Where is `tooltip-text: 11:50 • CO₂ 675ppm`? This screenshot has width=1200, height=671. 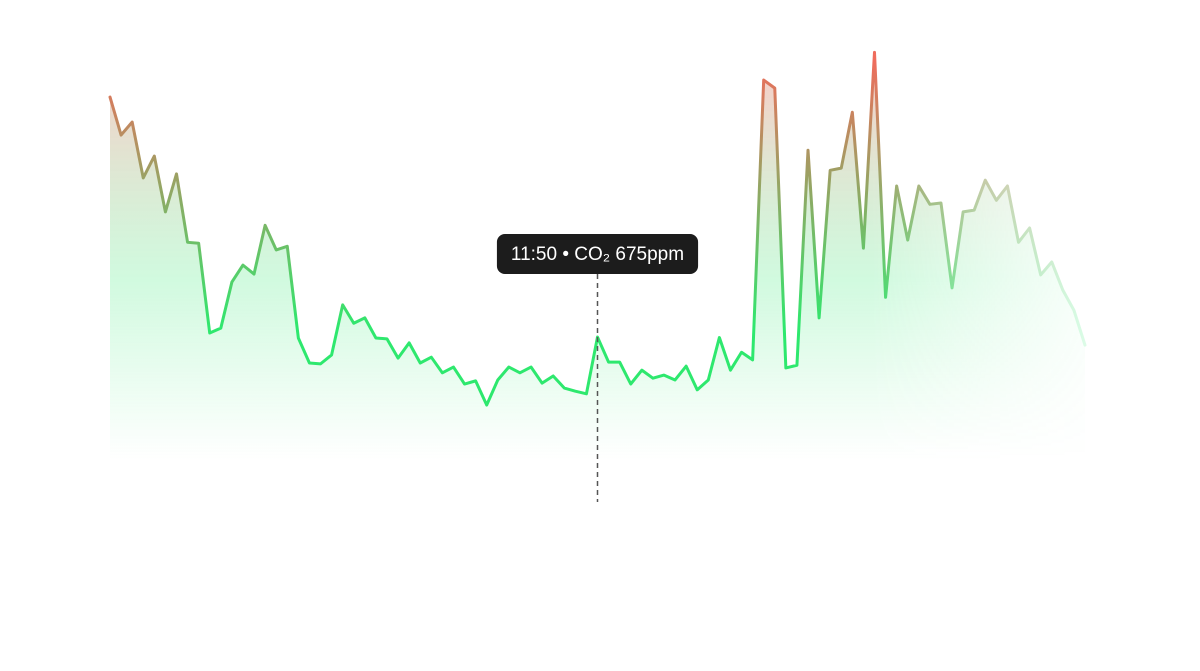
tooltip-text: 11:50 • CO₂ 675ppm is located at coordinates (597, 254).